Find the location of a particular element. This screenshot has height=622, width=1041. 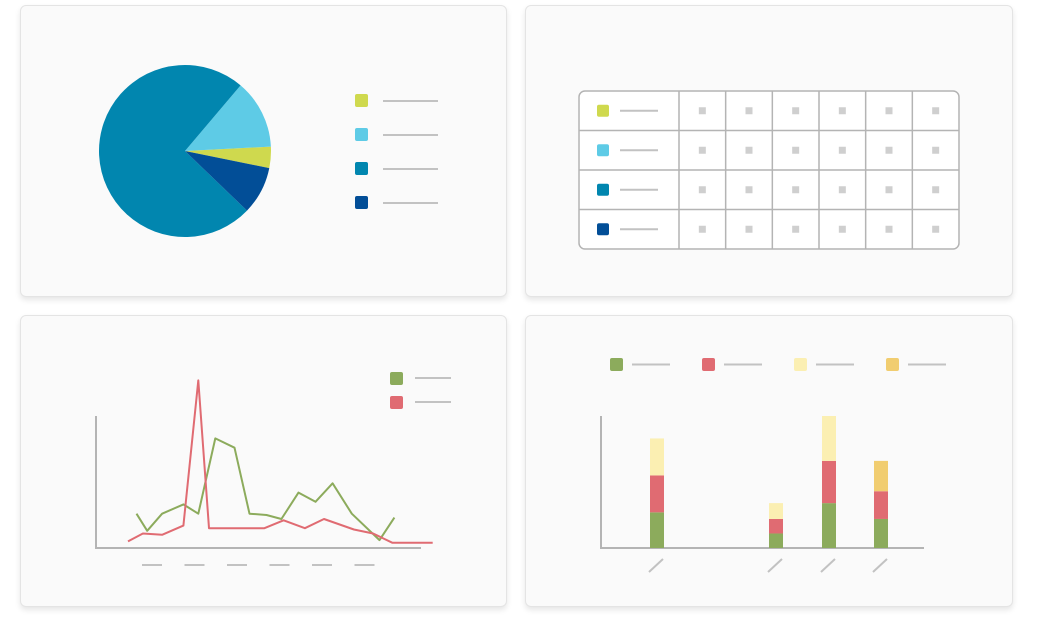

pie-chart is located at coordinates (268, 150).